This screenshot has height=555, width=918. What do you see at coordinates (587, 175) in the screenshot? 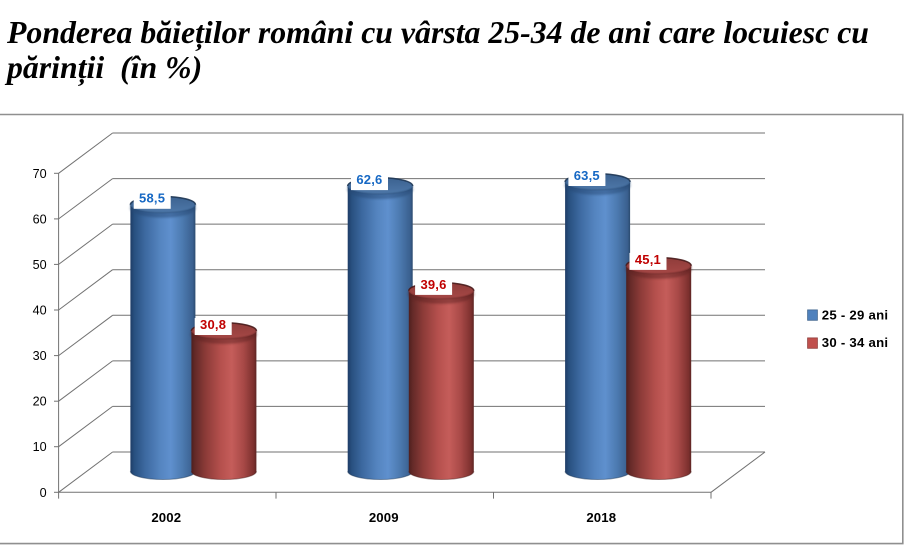
I see `svg-text: 63,5` at bounding box center [587, 175].